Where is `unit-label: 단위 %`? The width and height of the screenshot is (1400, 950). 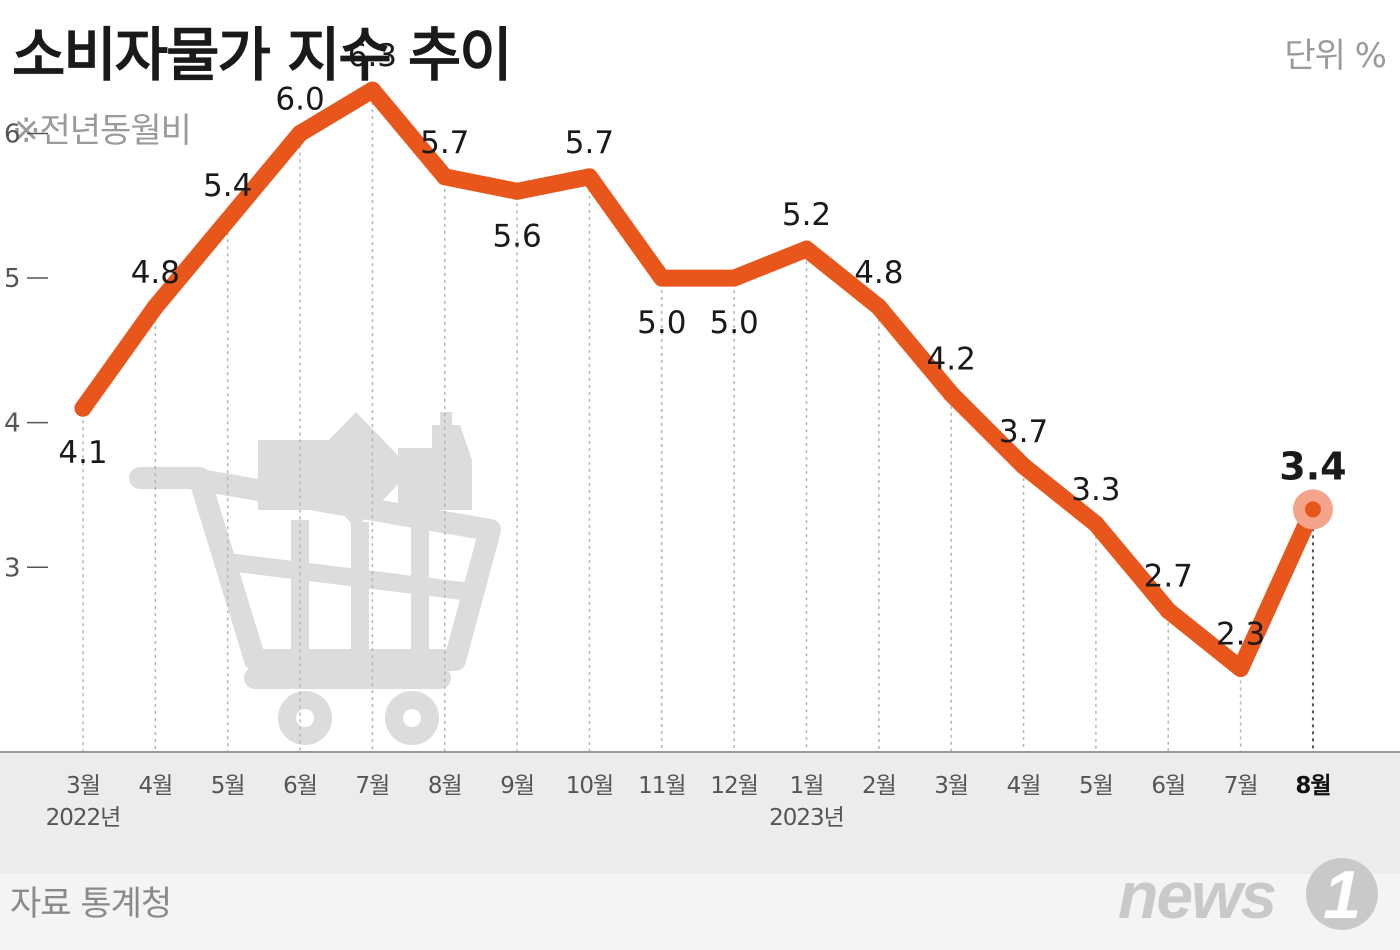
unit-label: 단위 % is located at coordinates (1335, 56).